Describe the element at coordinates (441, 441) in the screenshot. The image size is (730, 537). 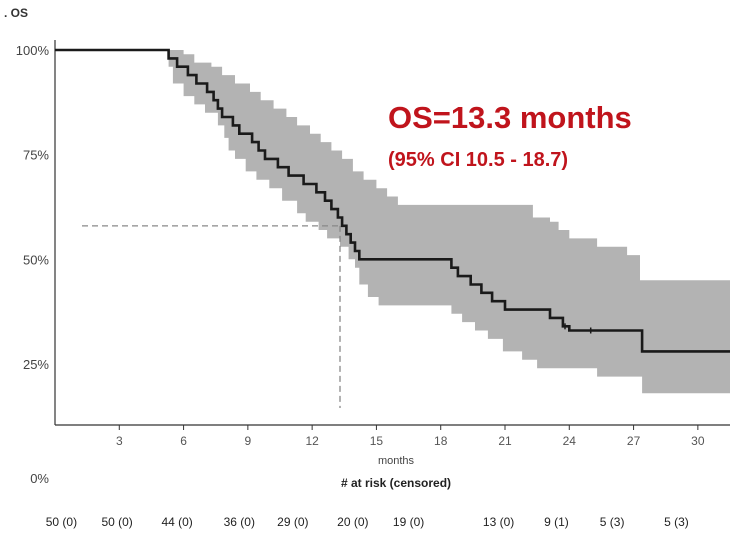
I see `x-tick-label: 18` at that location.